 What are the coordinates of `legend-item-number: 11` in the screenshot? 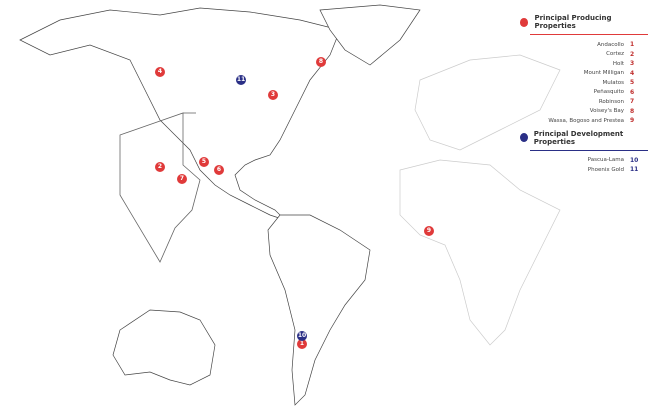 It's located at (634, 170).